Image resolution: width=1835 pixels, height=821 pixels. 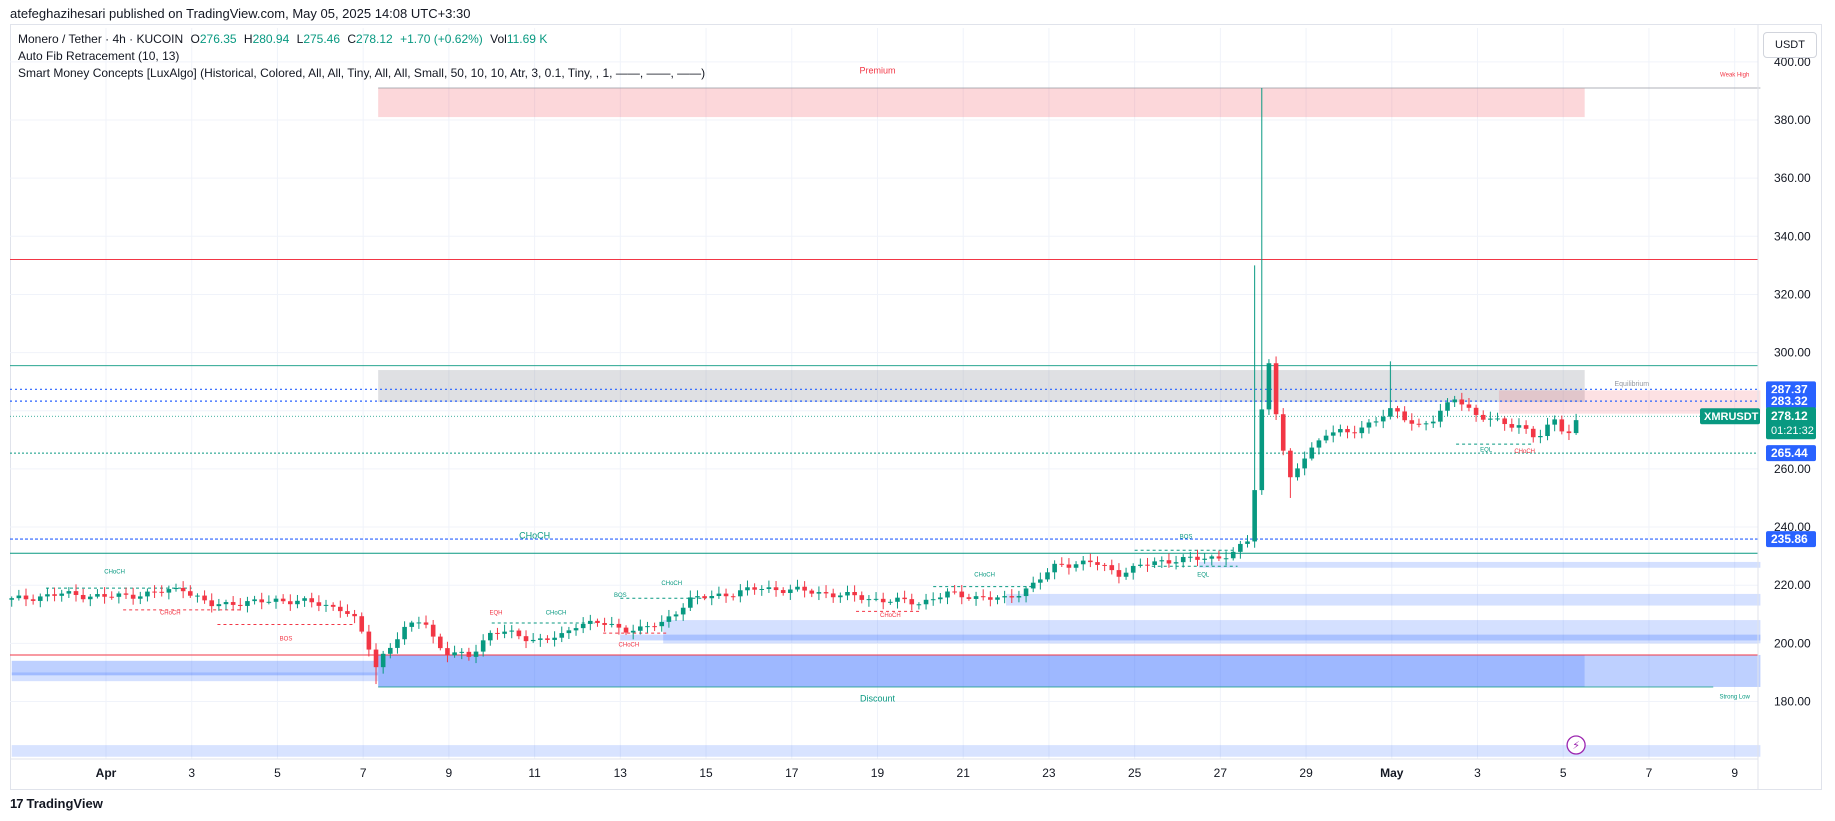 I want to click on y-tick-label: 400.00, so click(x=1792, y=62).